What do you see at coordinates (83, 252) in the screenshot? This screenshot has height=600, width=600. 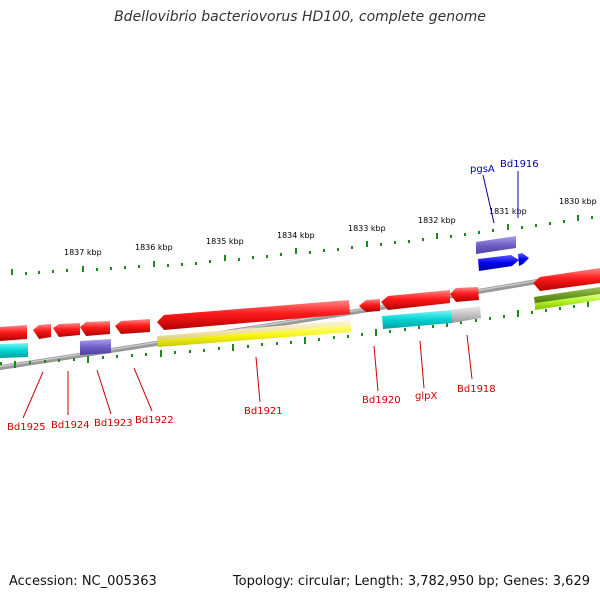 I see `scale-label: 1837 kbp` at bounding box center [83, 252].